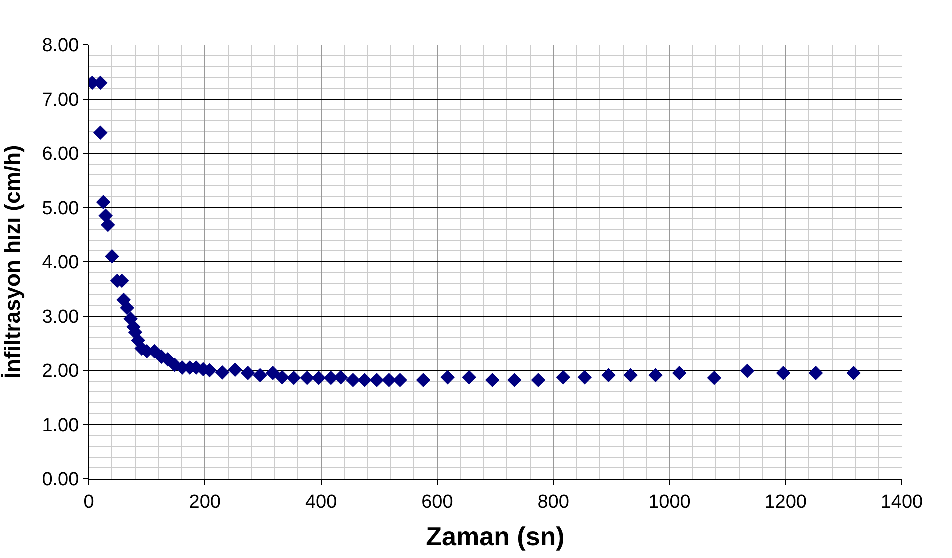  I want to click on y-tick-label: 6.00, so click(61, 155).